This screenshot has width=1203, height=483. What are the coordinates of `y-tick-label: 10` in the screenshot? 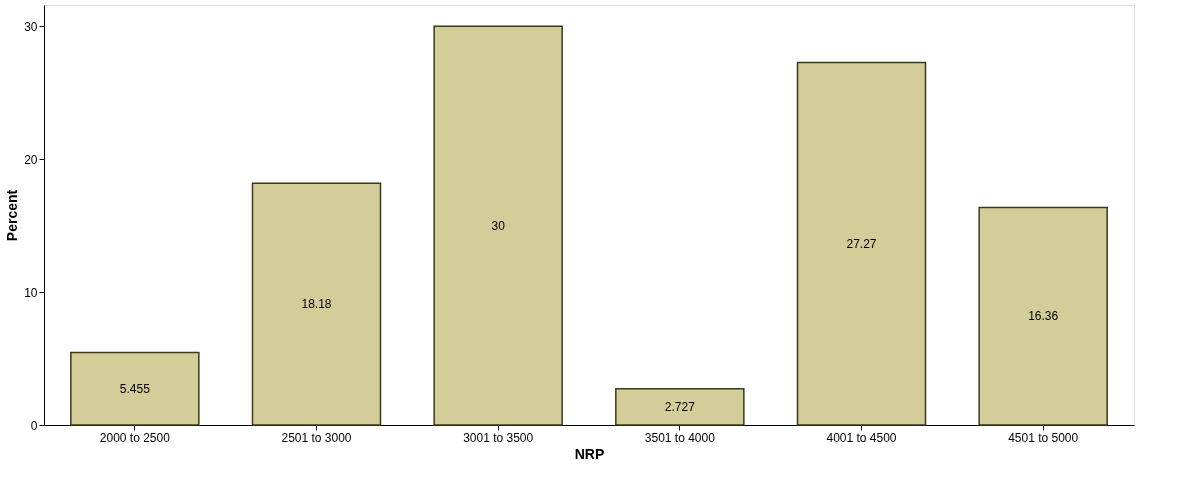 It's located at (31, 292).